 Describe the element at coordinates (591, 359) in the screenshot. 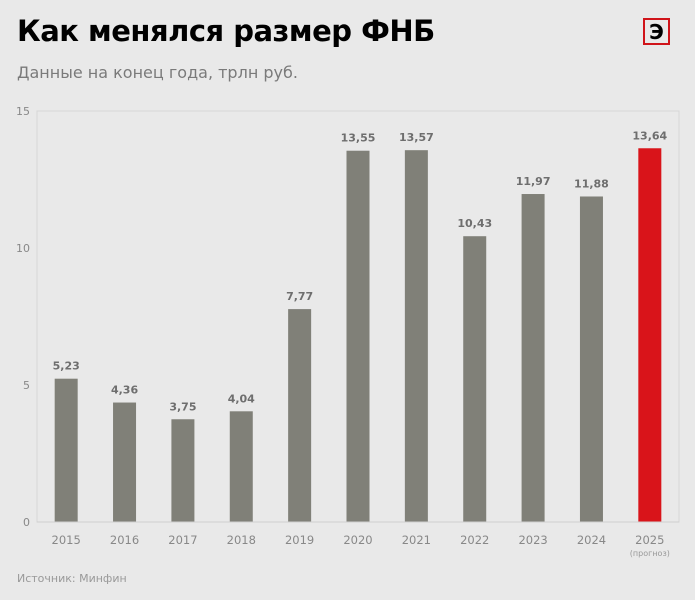

I see `bar-2024` at that location.